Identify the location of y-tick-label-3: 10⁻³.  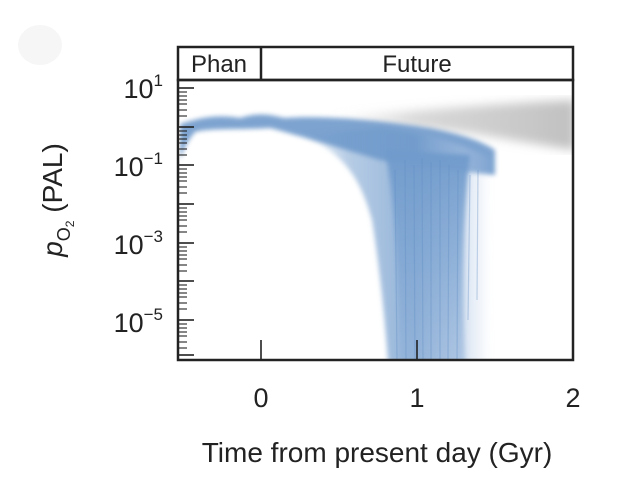
(138, 243).